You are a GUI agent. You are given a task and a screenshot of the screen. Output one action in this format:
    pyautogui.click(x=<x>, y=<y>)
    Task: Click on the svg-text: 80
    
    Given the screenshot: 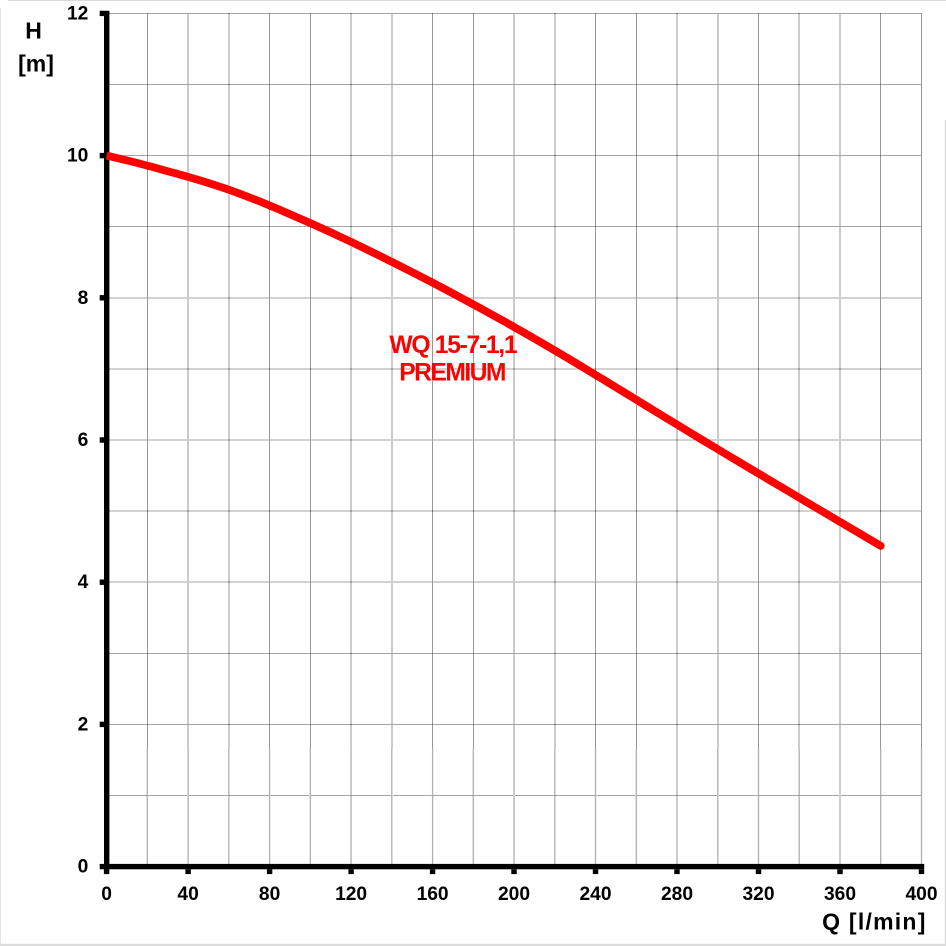 What is the action you would take?
    pyautogui.click(x=269, y=894)
    